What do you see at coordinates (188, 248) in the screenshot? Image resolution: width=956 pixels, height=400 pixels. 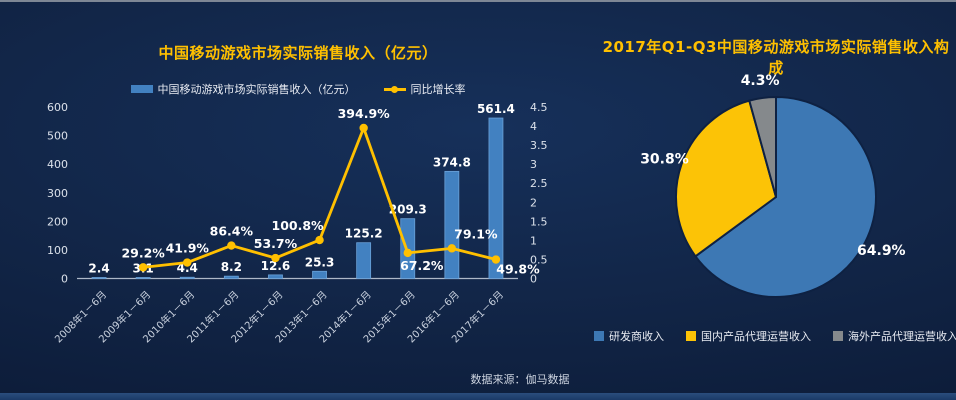 I see `svg-text: 41.9%` at bounding box center [188, 248].